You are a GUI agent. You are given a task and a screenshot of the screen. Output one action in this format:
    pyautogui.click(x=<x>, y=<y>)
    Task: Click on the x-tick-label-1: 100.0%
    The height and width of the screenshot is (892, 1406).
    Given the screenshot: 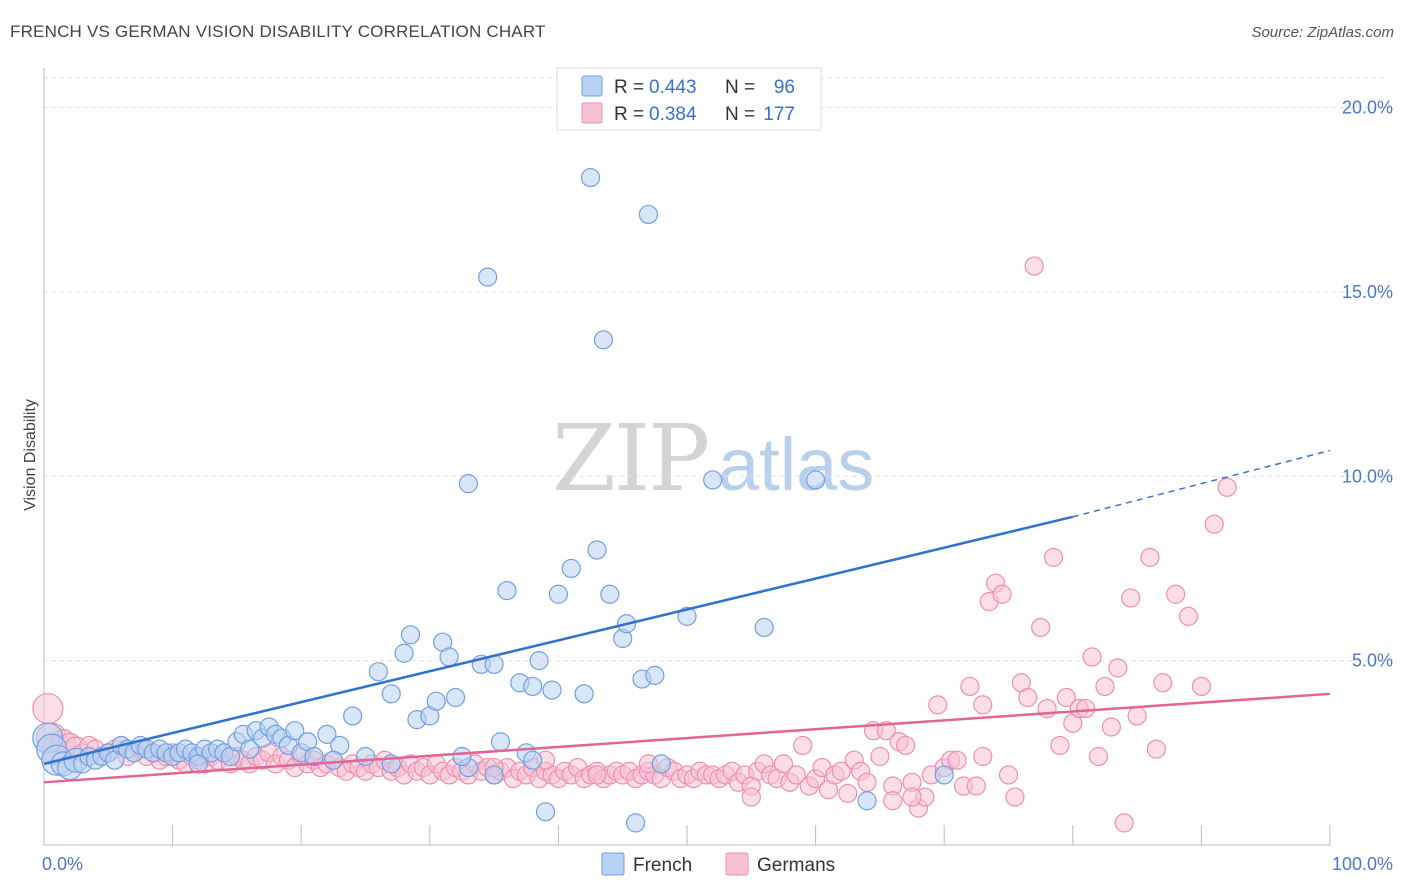 What is the action you would take?
    pyautogui.click(x=1362, y=864)
    